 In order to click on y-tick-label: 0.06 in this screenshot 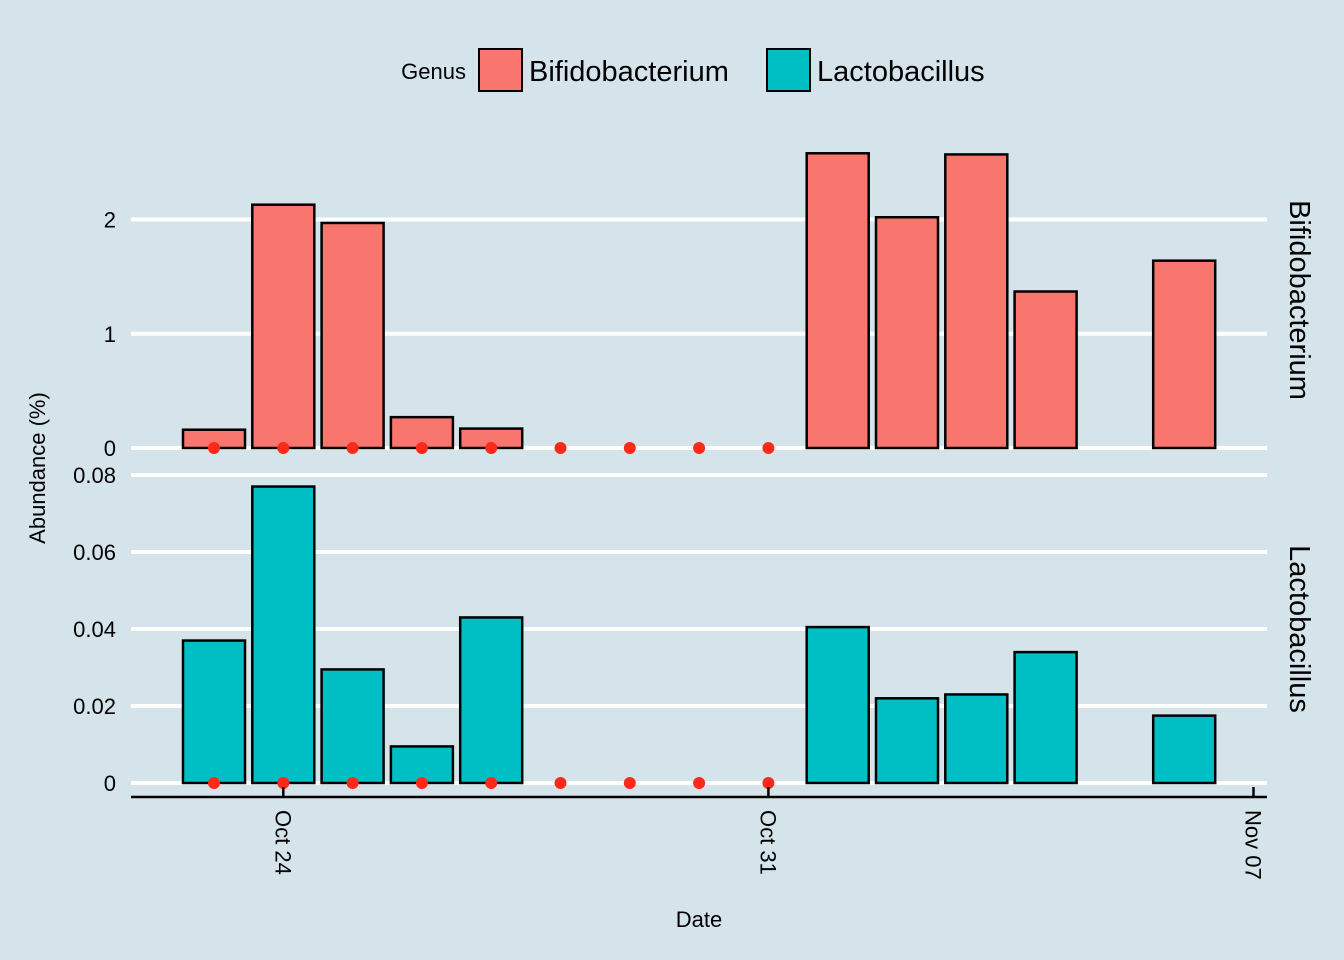, I will do `click(94, 552)`.